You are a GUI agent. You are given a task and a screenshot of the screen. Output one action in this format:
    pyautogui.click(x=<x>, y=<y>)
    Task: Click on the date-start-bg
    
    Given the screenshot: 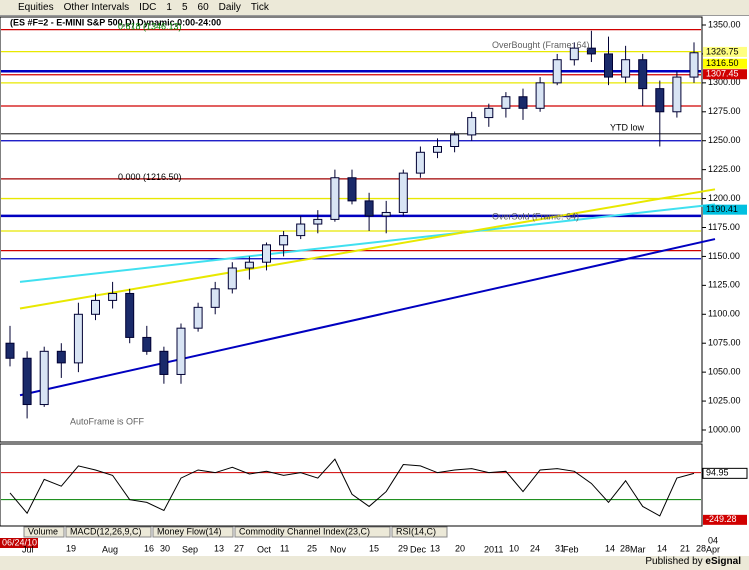 What is the action you would take?
    pyautogui.click(x=19, y=543)
    